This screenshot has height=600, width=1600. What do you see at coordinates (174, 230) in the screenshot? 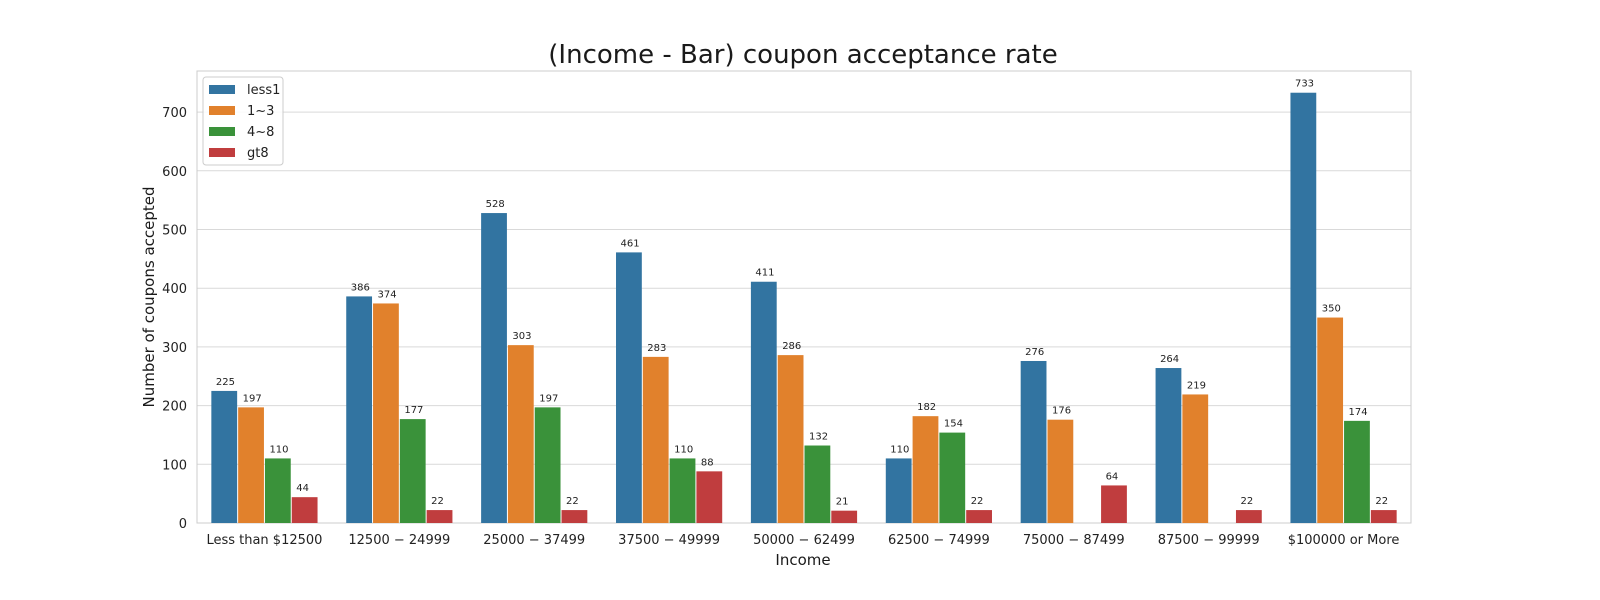
I see `y-tick-label: 500` at bounding box center [174, 230].